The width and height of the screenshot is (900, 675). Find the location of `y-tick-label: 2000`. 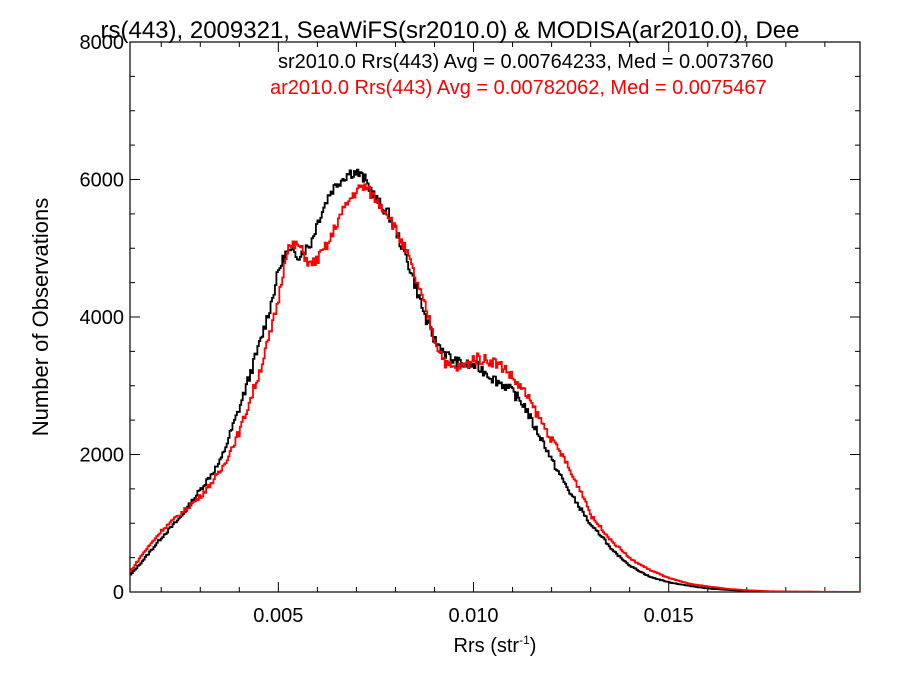

y-tick-label: 2000 is located at coordinates (102, 456).